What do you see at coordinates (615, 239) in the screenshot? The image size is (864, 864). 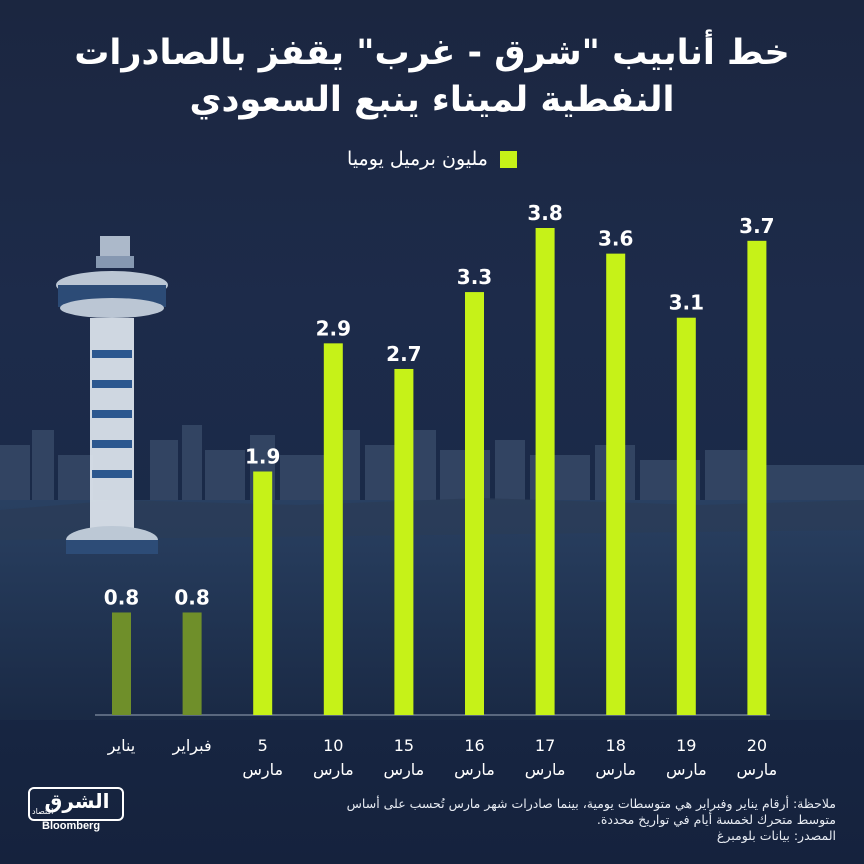 I see `value-label-7: 3.6` at bounding box center [615, 239].